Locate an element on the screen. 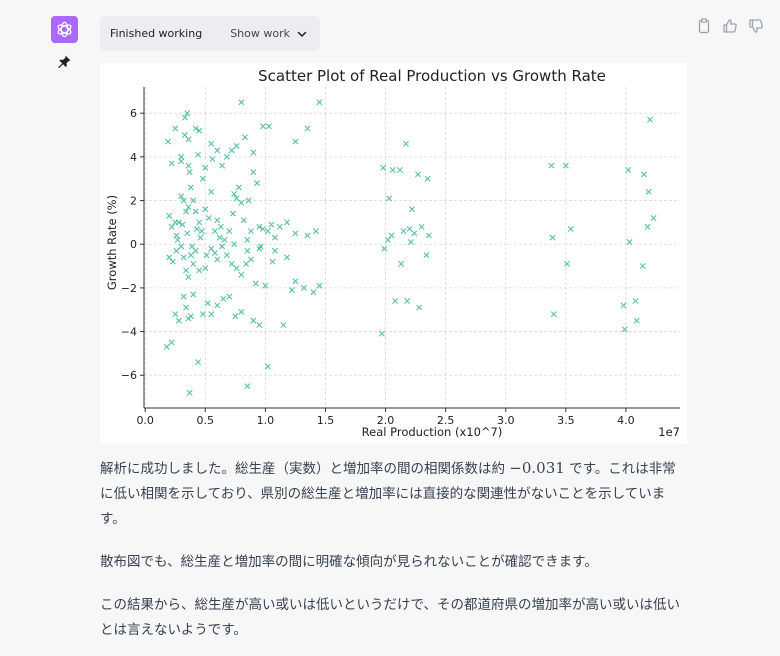  y-tick-label: −4 is located at coordinates (129, 332).